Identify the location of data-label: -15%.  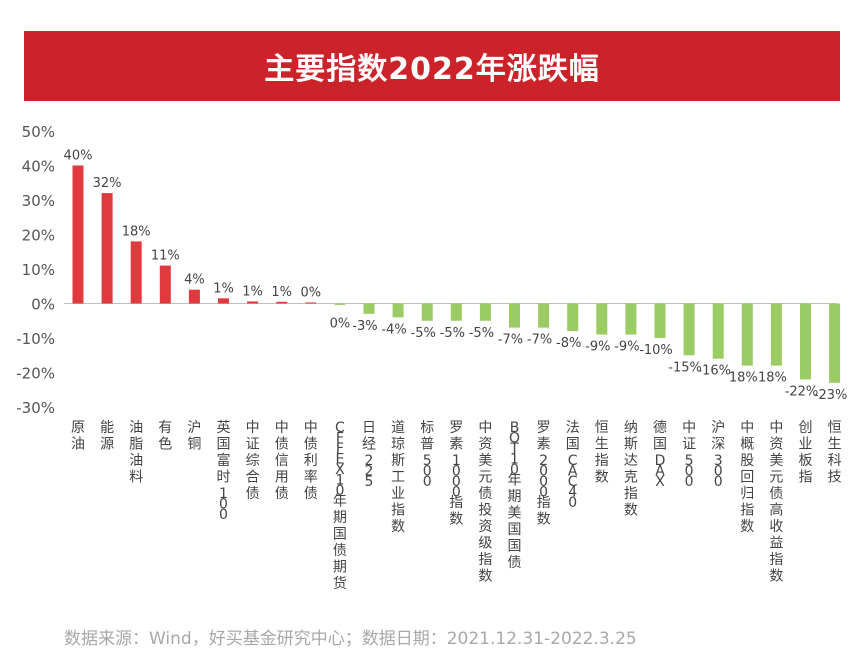
(685, 367).